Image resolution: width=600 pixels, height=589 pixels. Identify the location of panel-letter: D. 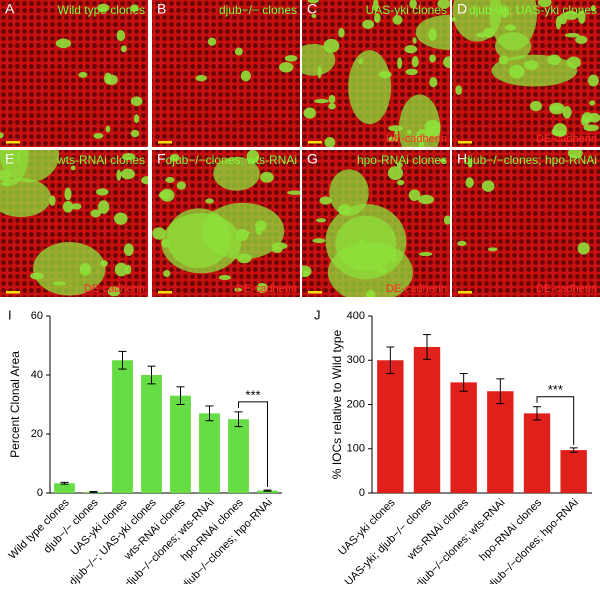
(462, 9).